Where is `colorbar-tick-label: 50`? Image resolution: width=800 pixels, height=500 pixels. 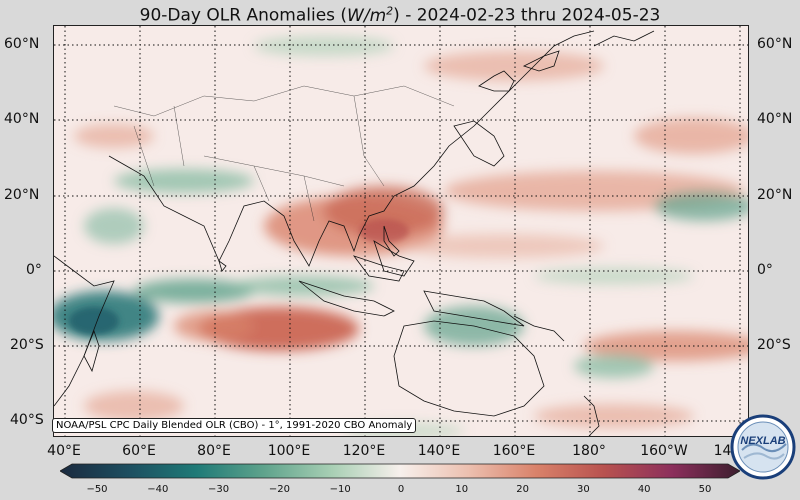 colorbar-tick-label: 50 is located at coordinates (705, 489).